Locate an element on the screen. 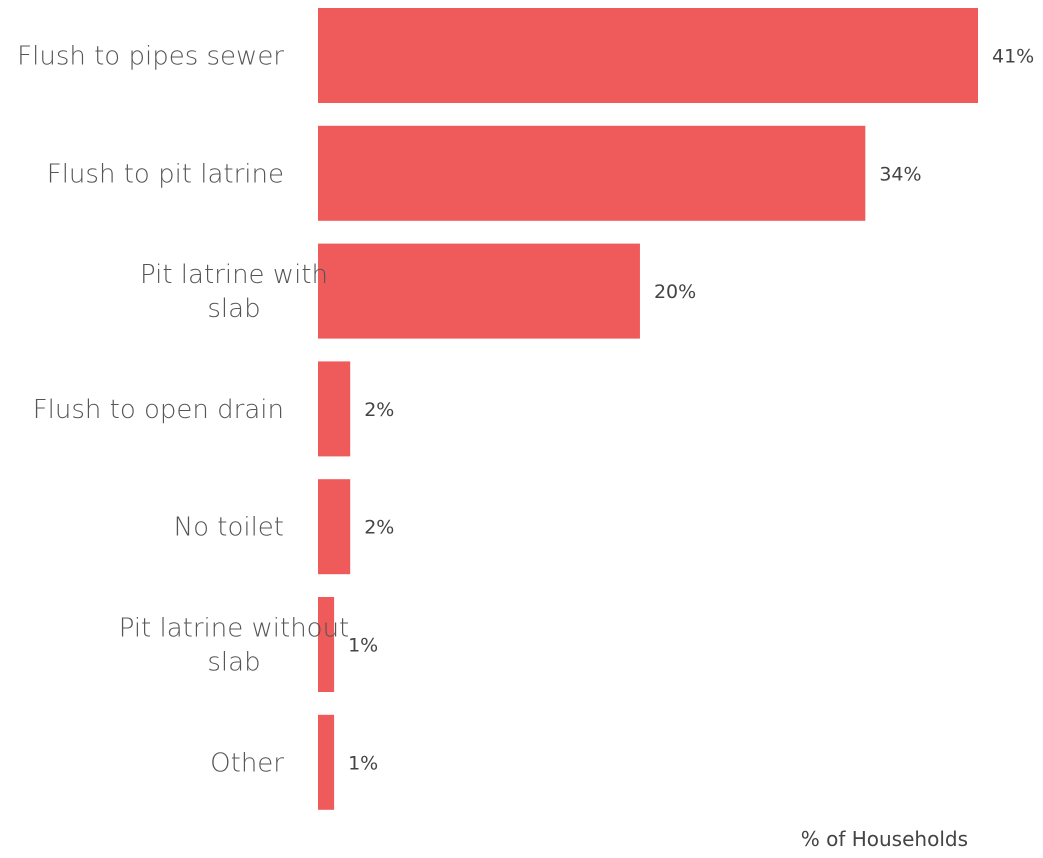 This screenshot has width=1043, height=858. value-label-pit-latrine-with-slab: 20% is located at coordinates (675, 292).